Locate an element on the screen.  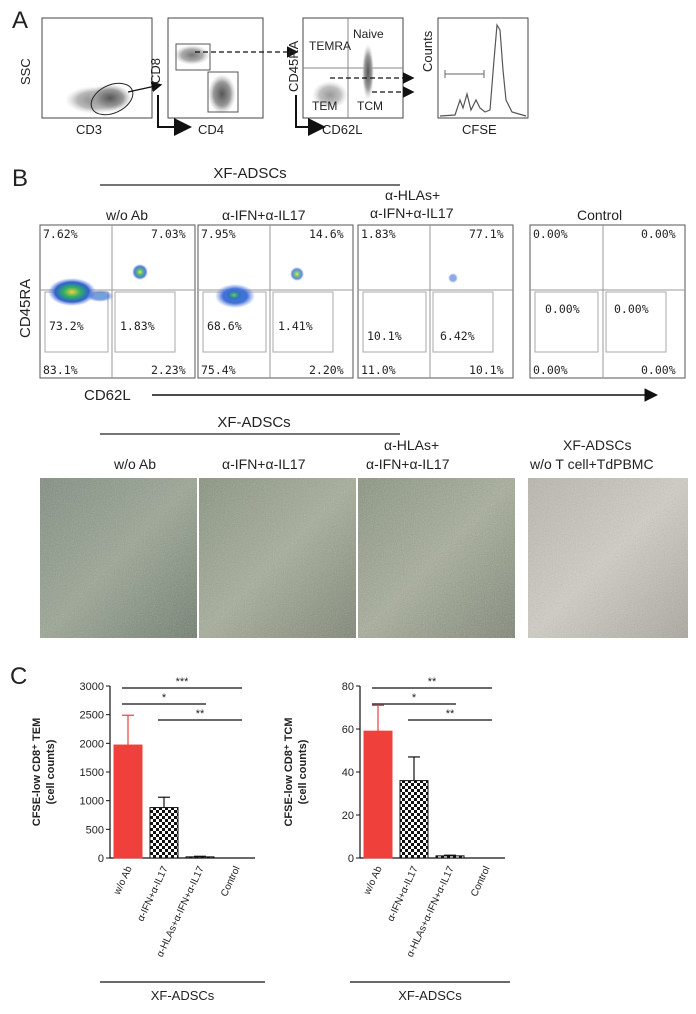
y-axis-title-line1: CFSE-low CD8⁺ TEM is located at coordinates (37, 772).